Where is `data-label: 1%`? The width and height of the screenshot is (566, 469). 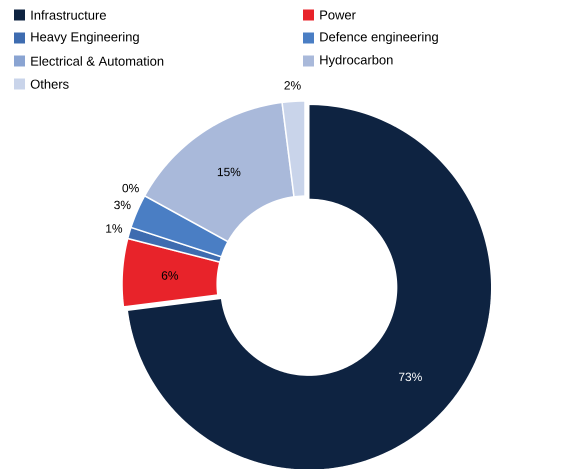 data-label: 1% is located at coordinates (114, 228).